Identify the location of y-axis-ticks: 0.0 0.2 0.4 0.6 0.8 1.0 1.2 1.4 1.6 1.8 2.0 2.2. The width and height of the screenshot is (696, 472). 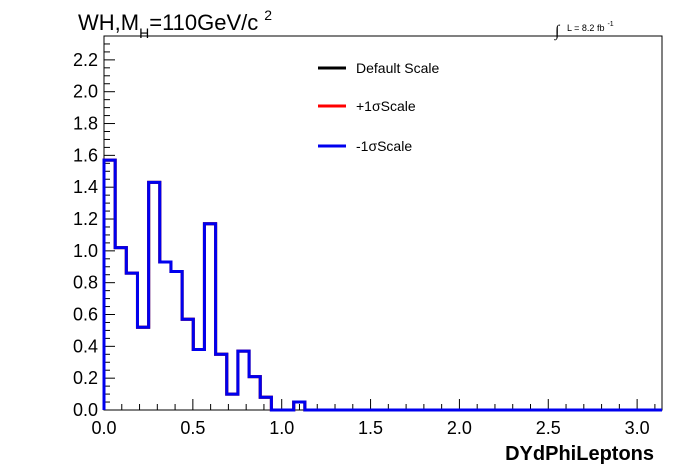
(94, 227).